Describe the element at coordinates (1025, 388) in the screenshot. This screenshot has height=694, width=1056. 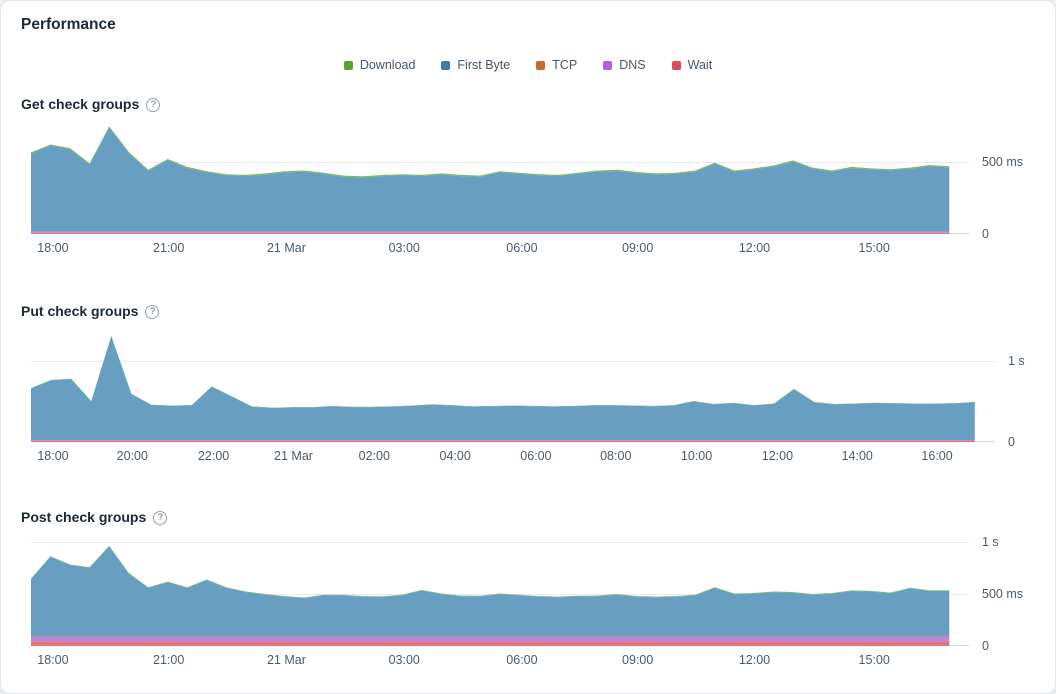
I see `y-axis: 1 s 0` at that location.